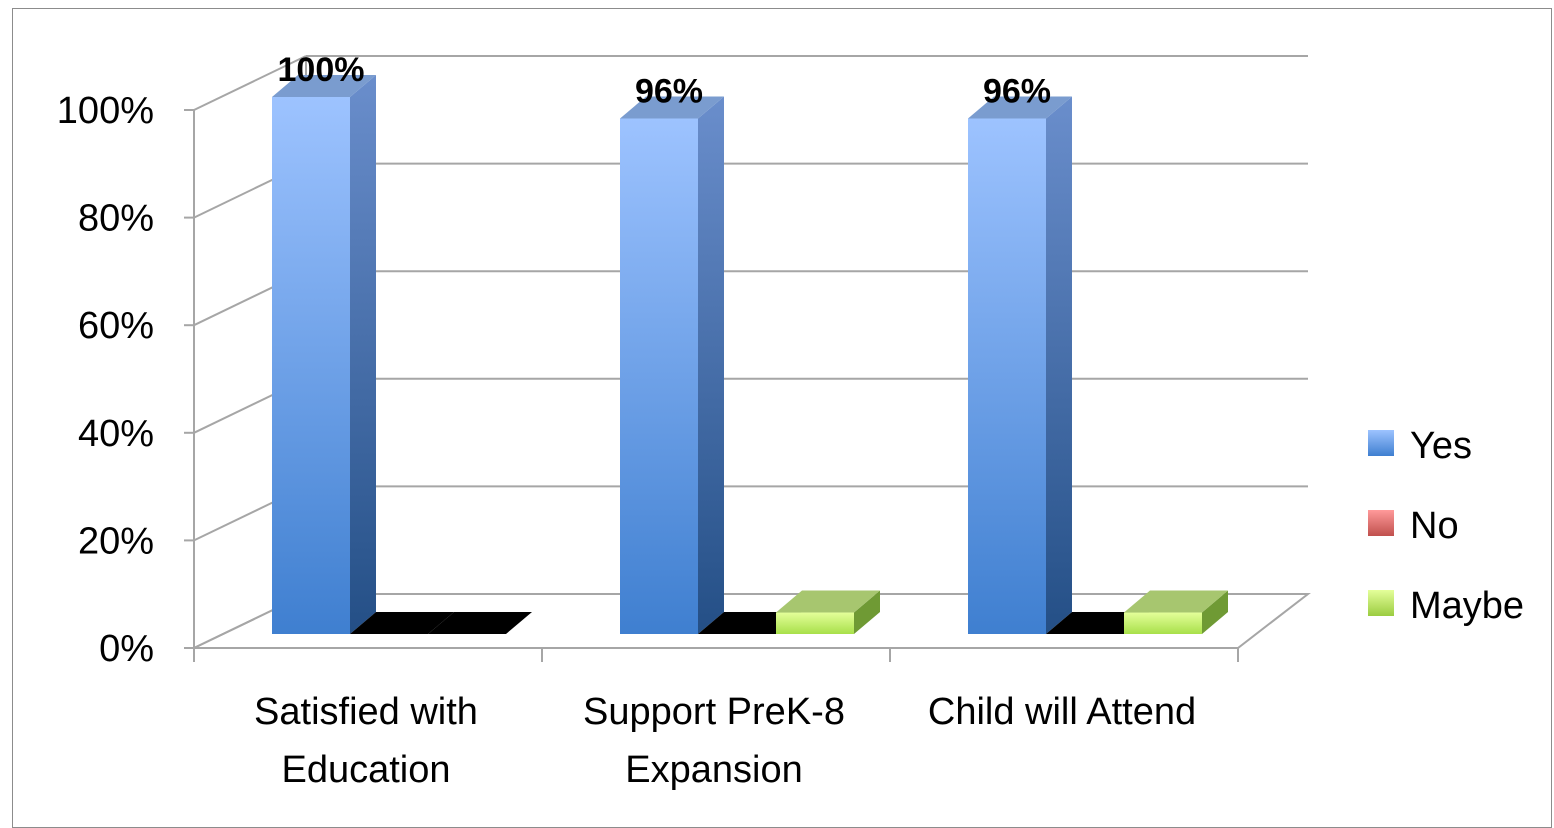  What do you see at coordinates (1381, 603) in the screenshot?
I see `legend-swatch-maybe` at bounding box center [1381, 603].